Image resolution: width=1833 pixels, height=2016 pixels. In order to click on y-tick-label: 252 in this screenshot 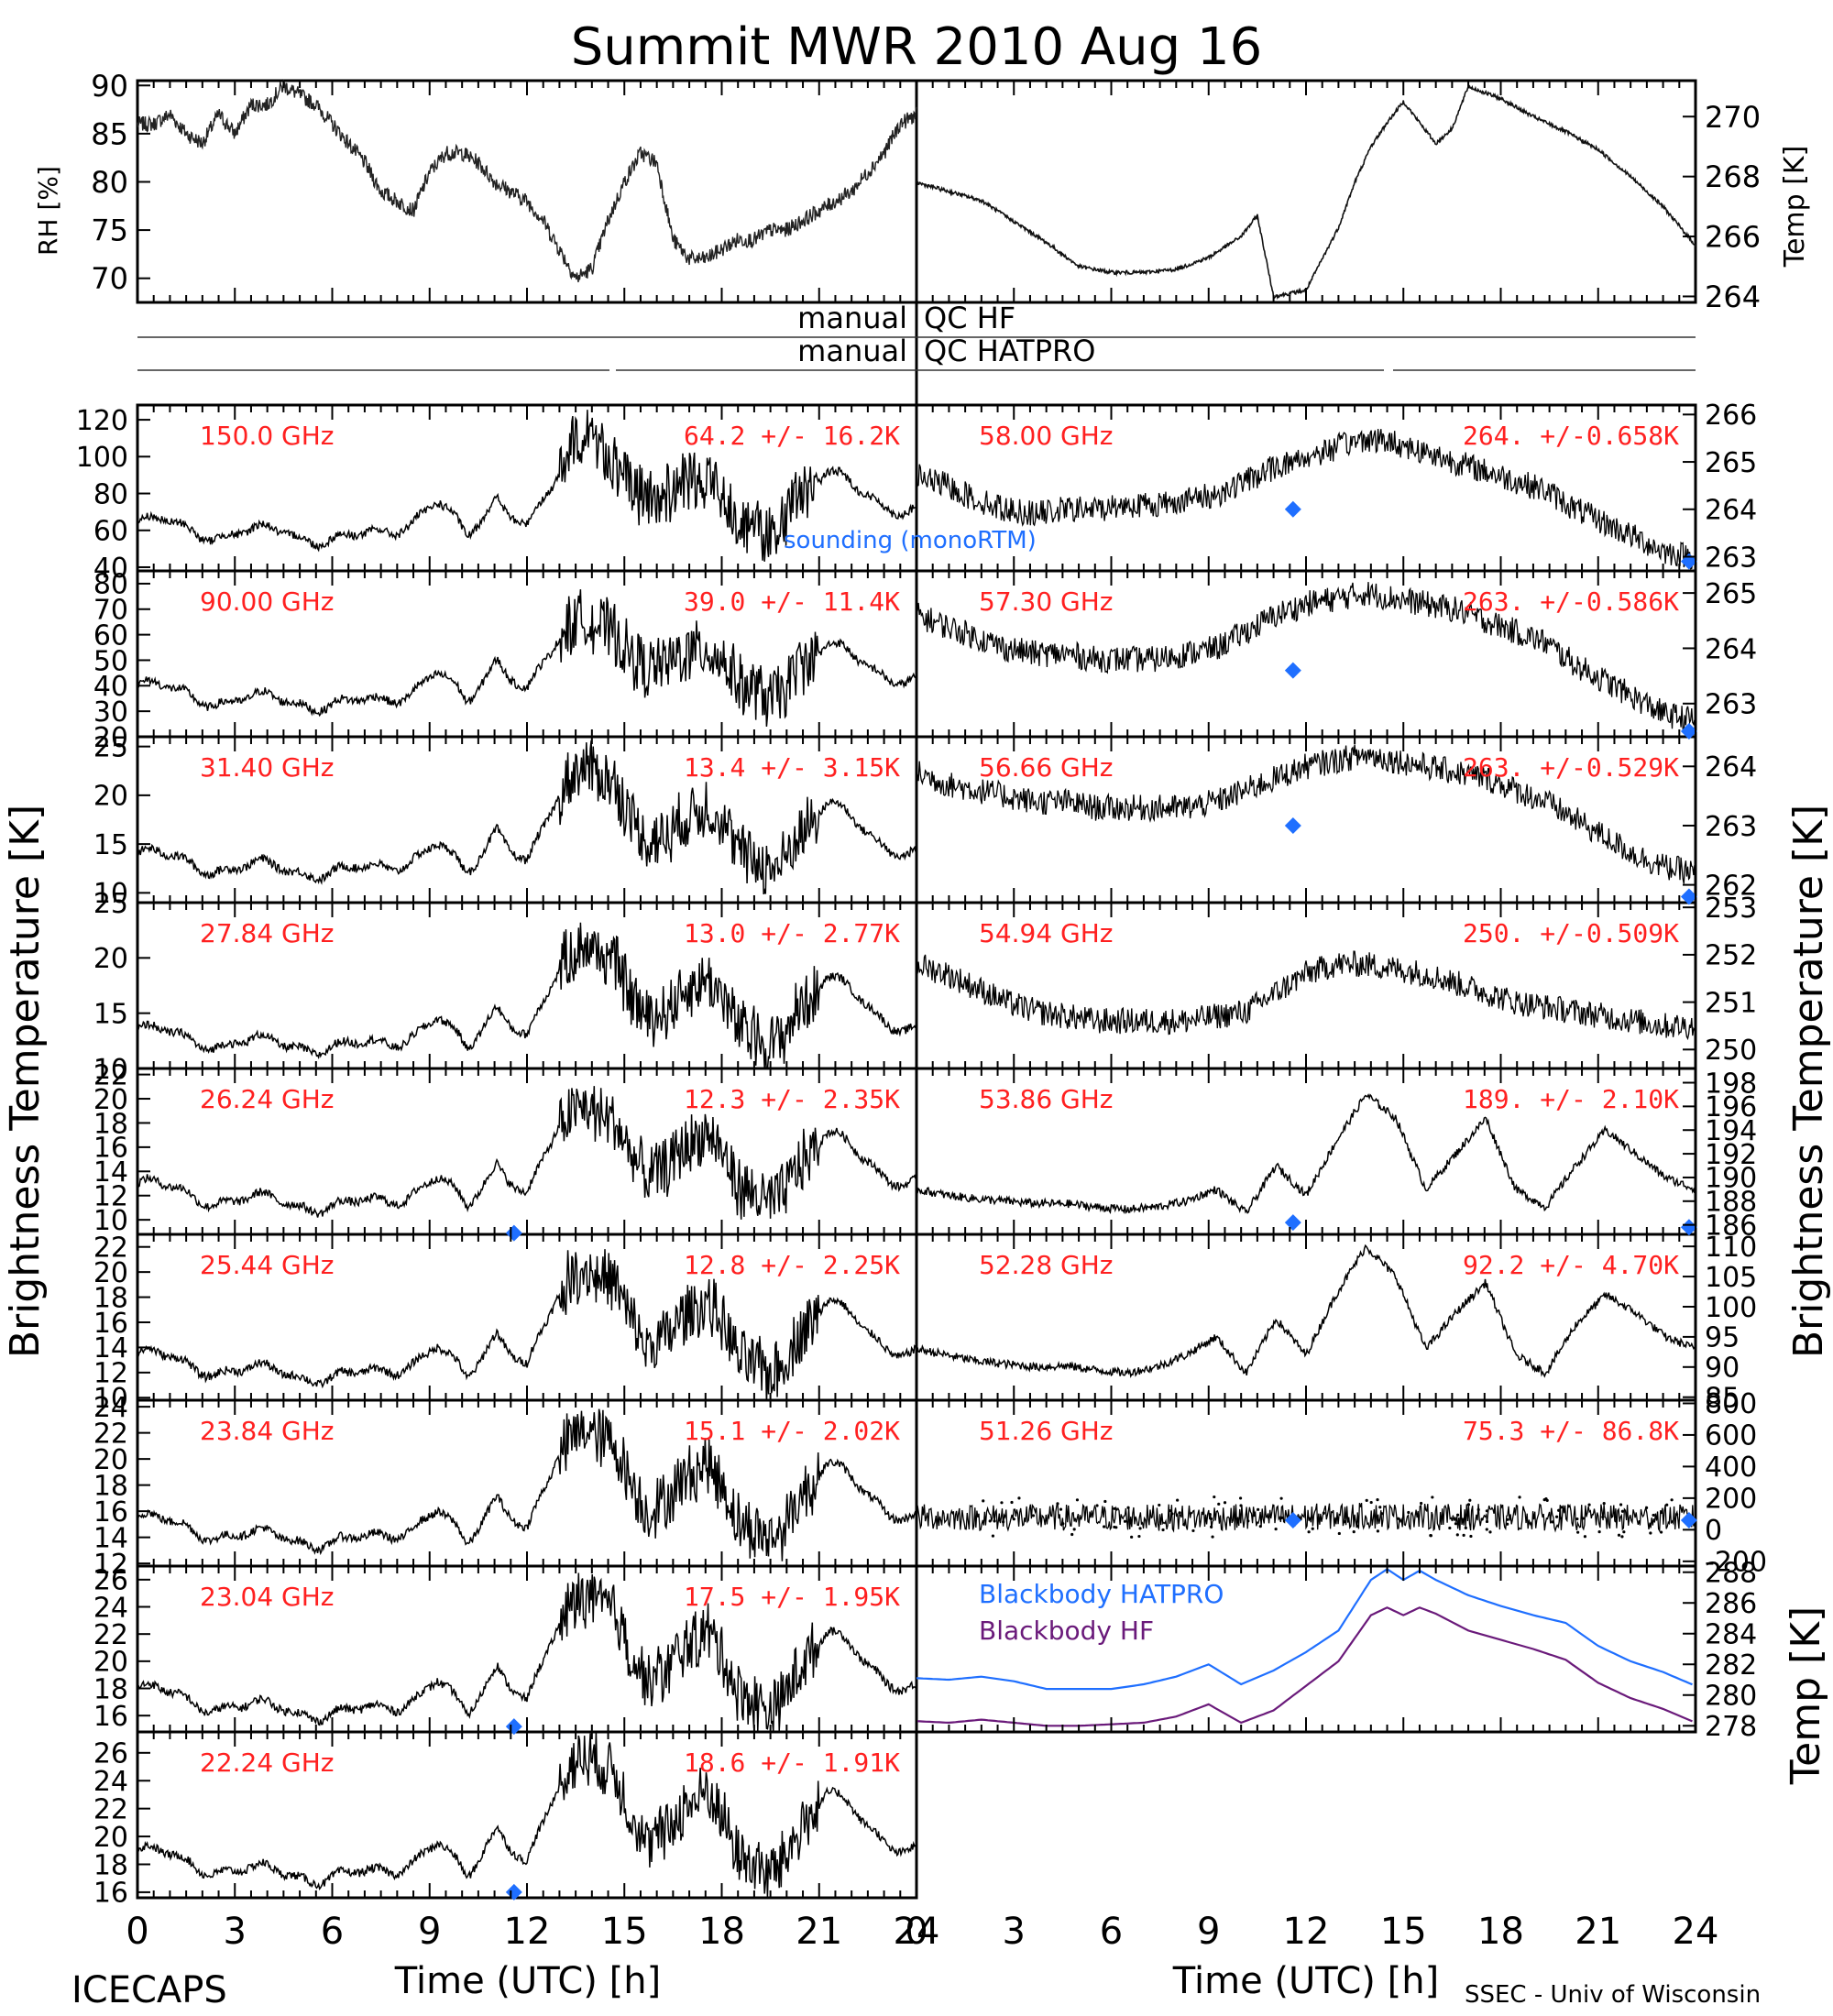, I will do `click(1731, 956)`.